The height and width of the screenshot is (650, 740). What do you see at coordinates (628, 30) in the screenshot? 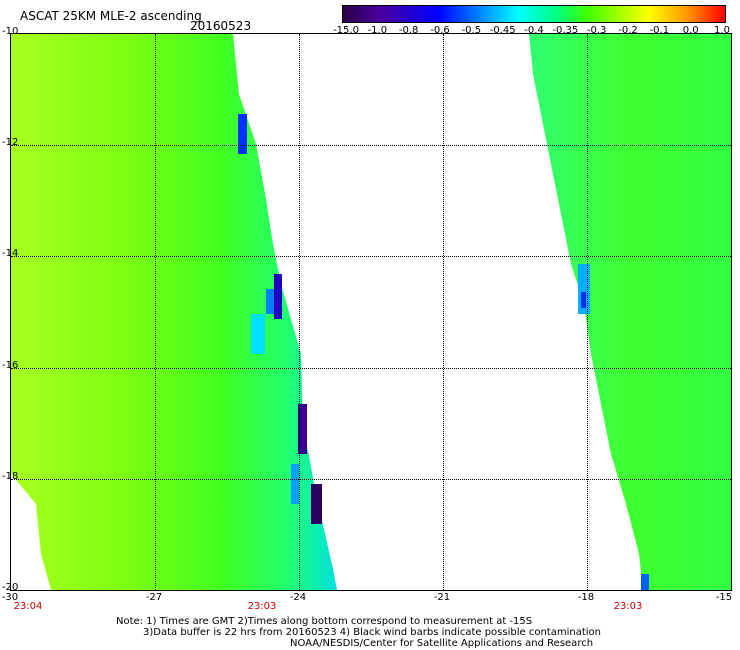
I see `color-scale-tick-label: -0.2` at bounding box center [628, 30].